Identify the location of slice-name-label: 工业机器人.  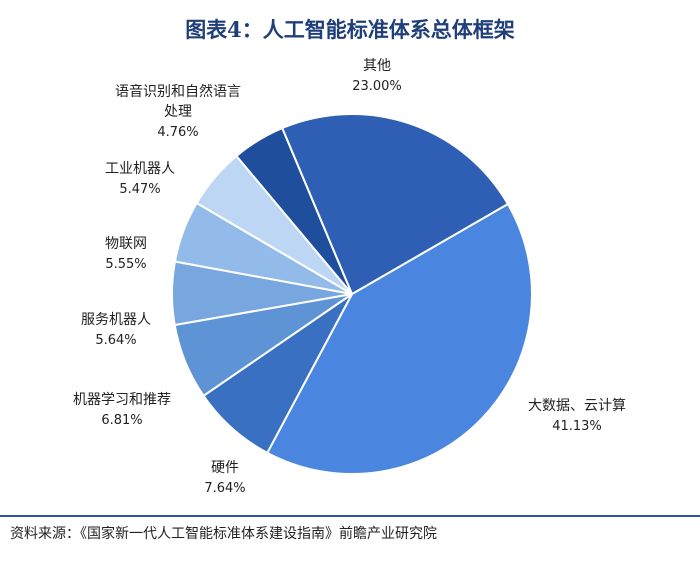
(140, 169).